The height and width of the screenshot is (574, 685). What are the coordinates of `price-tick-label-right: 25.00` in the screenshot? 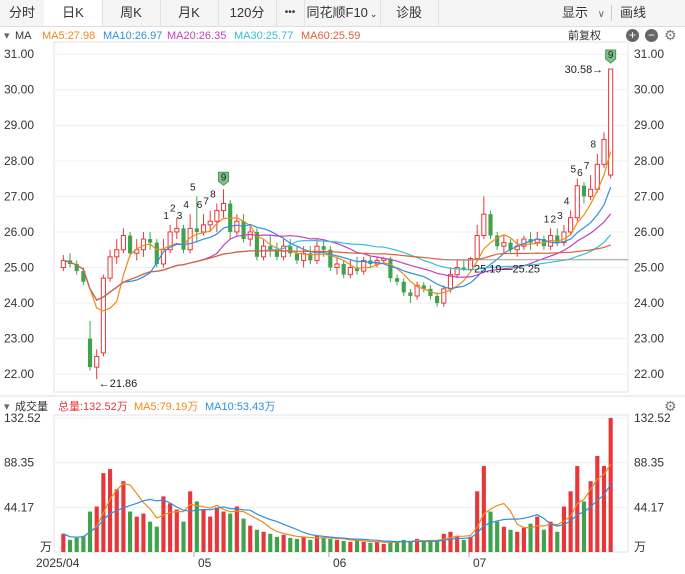 It's located at (649, 268).